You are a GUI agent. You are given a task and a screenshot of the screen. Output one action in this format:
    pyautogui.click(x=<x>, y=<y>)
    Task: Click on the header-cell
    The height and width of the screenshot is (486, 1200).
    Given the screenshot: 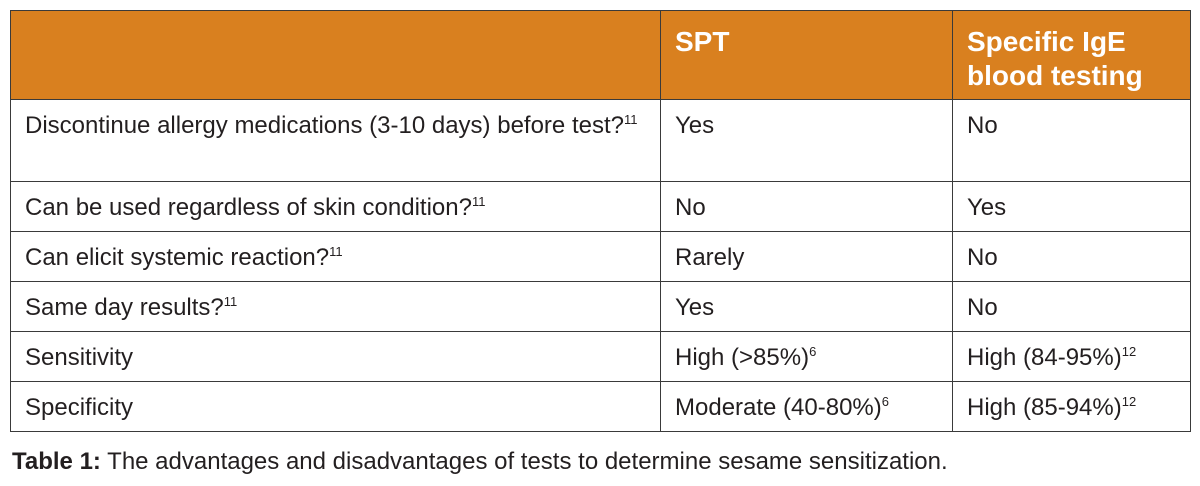 What is the action you would take?
    pyautogui.click(x=335, y=55)
    